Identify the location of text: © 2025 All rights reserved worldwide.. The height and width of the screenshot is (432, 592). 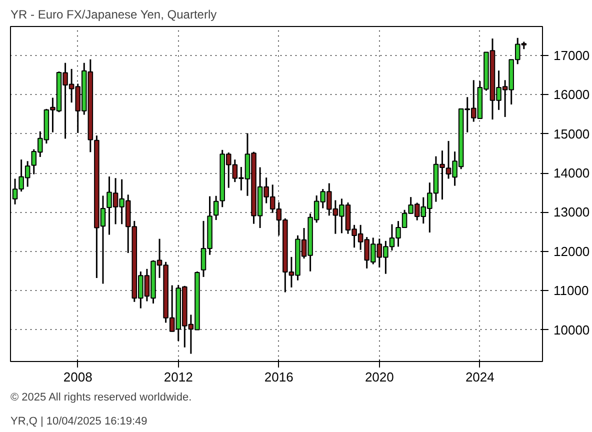
(101, 398).